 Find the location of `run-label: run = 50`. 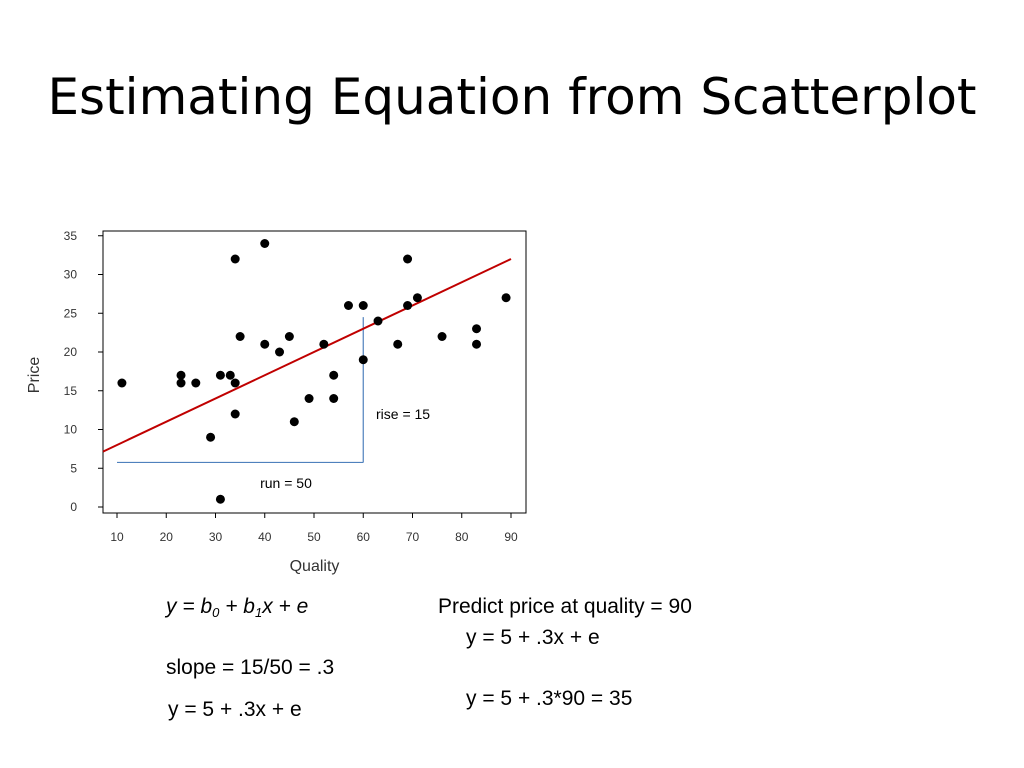

run-label: run = 50 is located at coordinates (286, 483).